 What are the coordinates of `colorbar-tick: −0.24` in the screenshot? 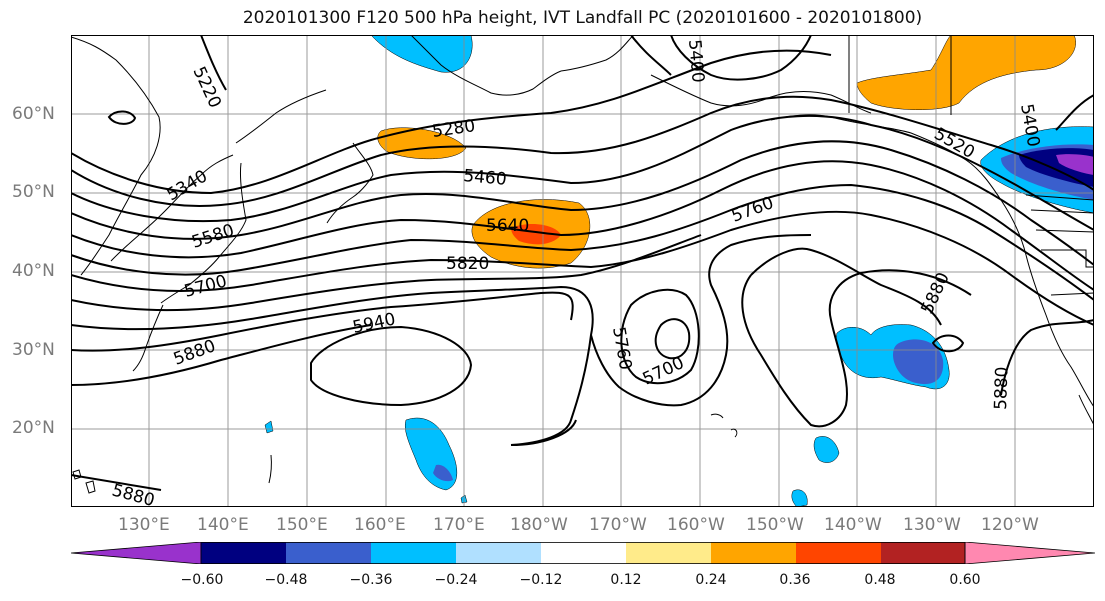 It's located at (456, 580).